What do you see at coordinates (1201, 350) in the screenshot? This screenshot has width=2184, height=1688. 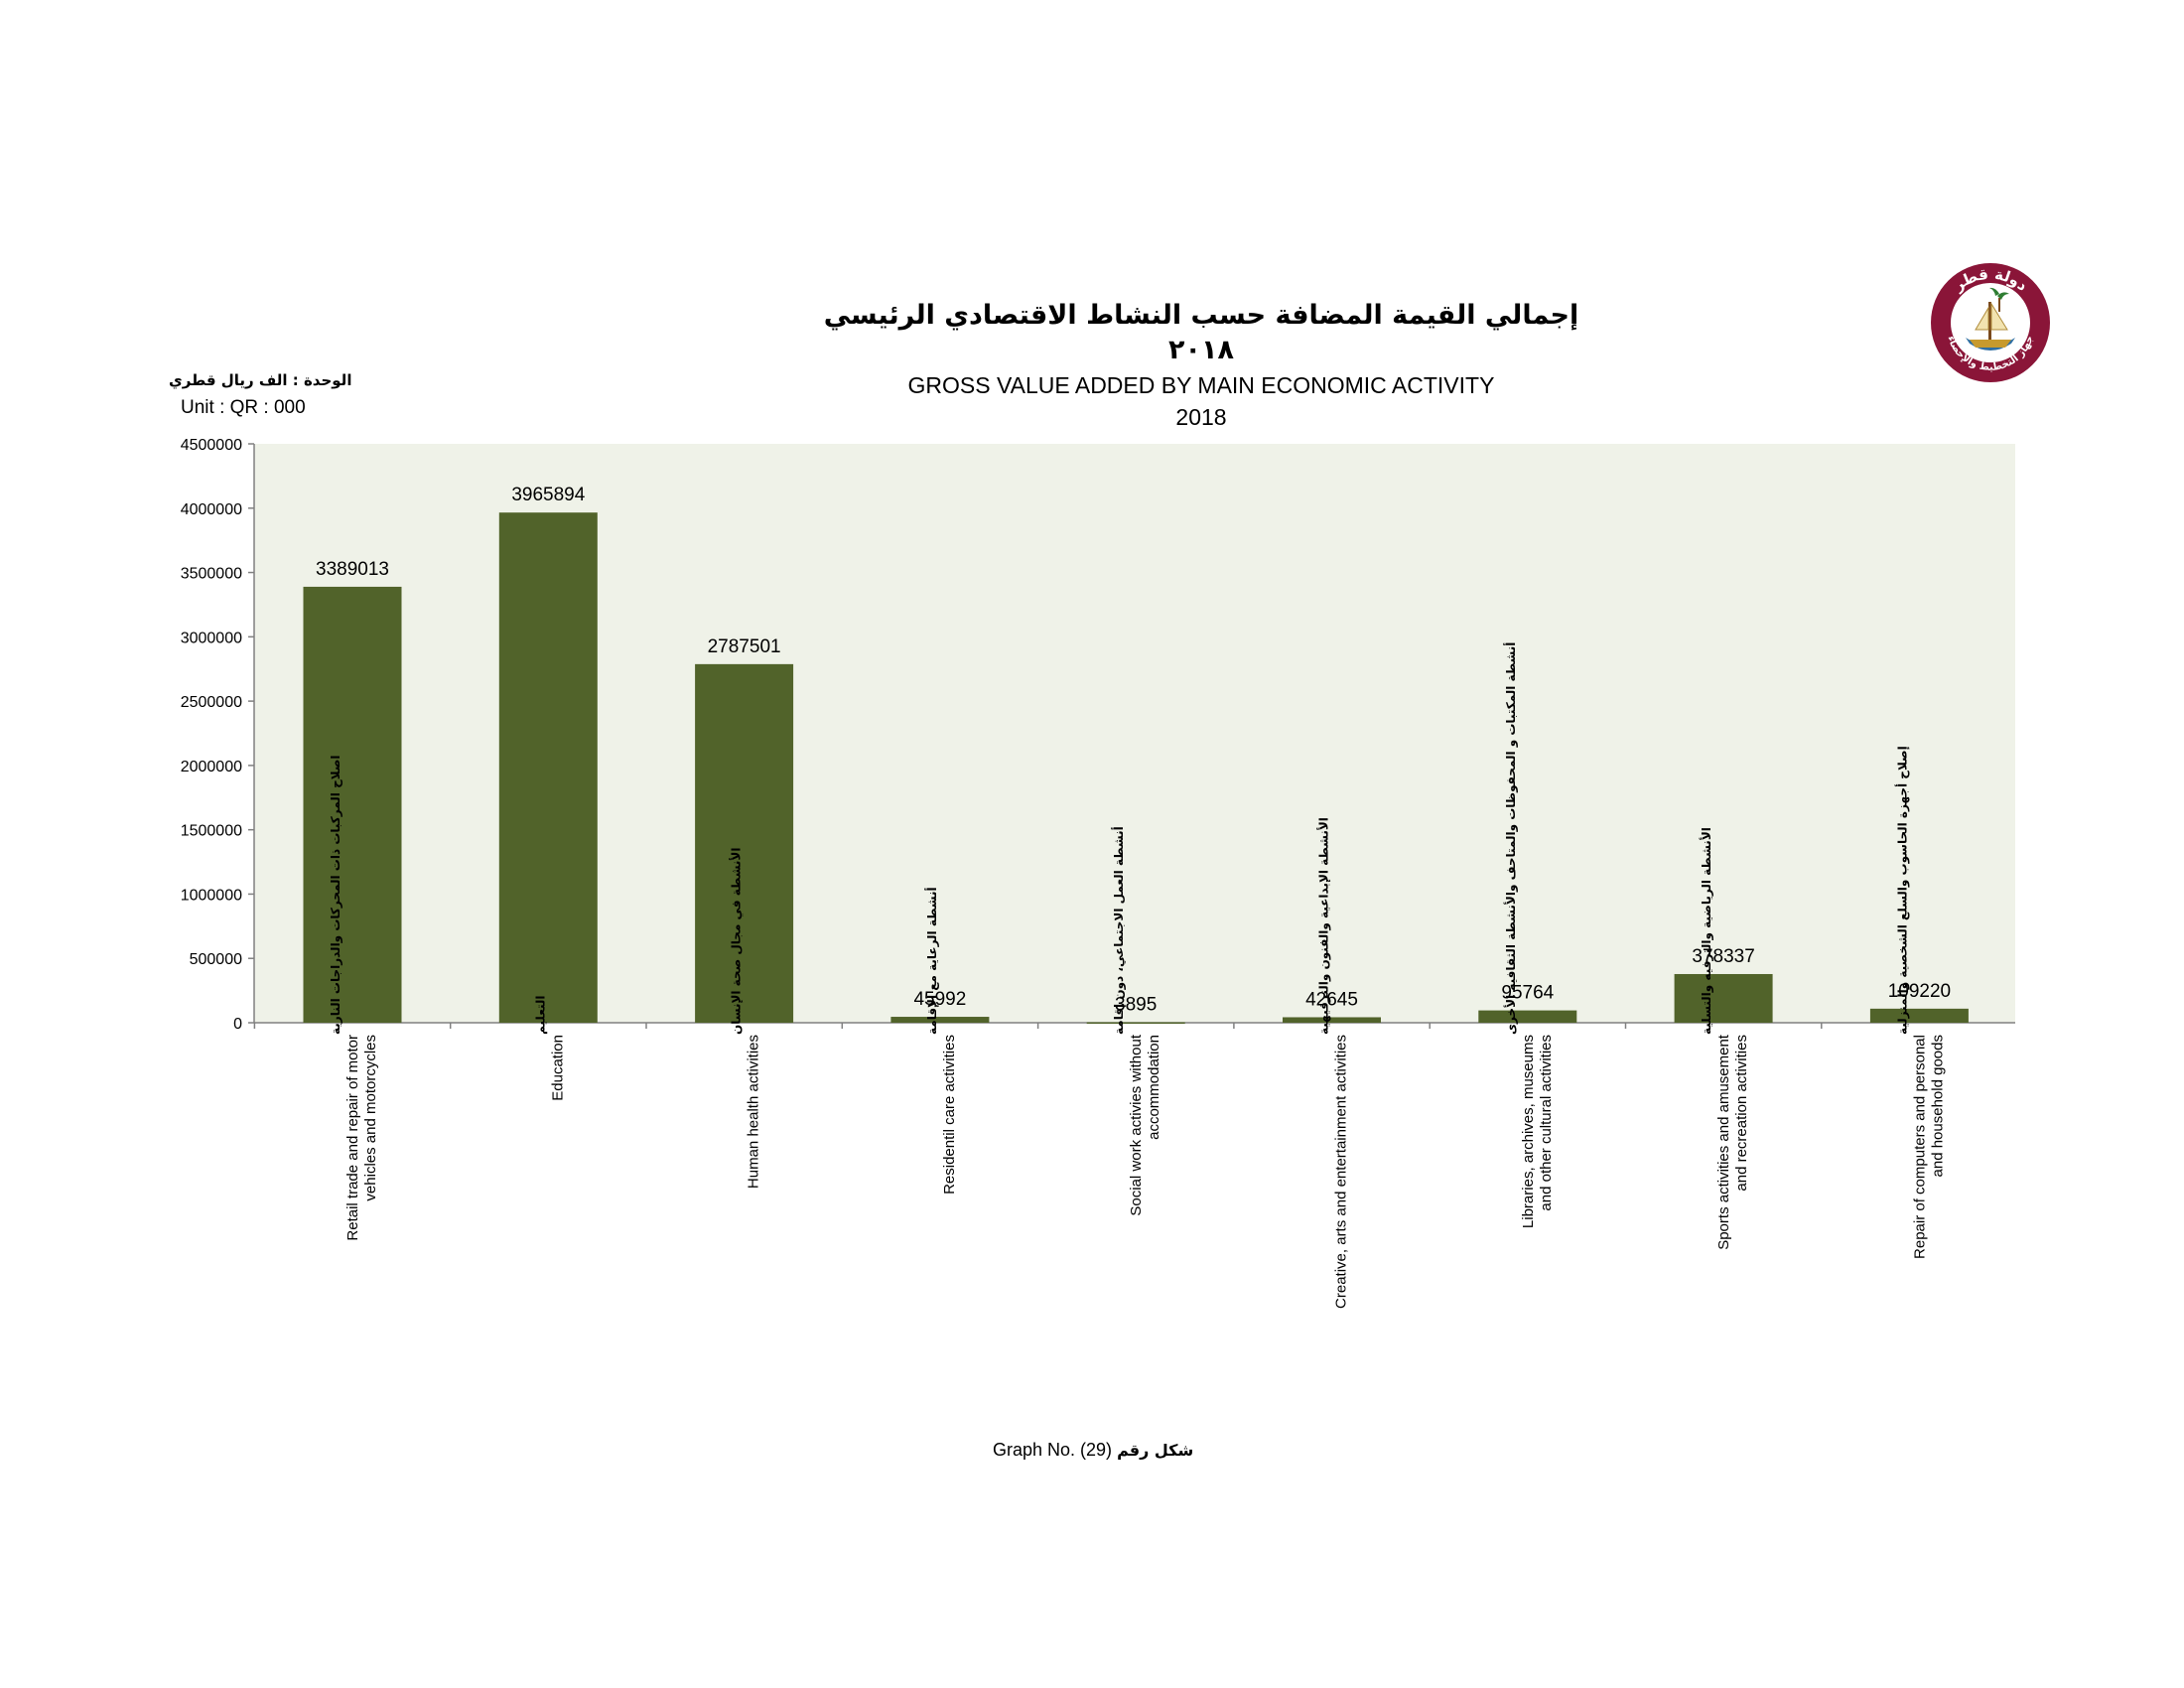 I see `chart-year-arabic: ٢٠١٨` at bounding box center [1201, 350].